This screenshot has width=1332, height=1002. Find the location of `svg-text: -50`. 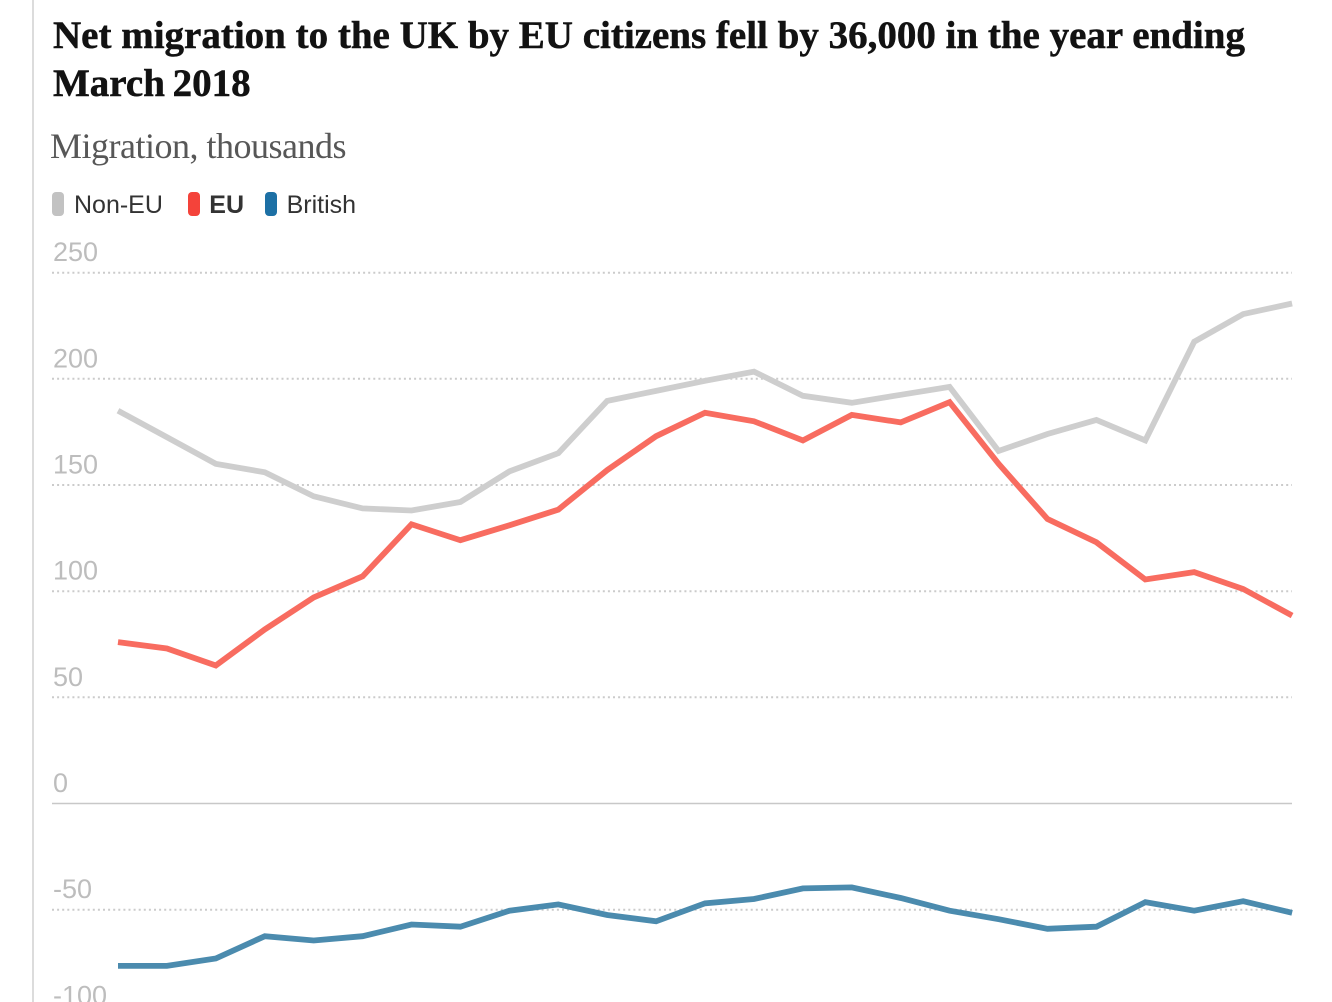

svg-text: -50 is located at coordinates (72, 889).